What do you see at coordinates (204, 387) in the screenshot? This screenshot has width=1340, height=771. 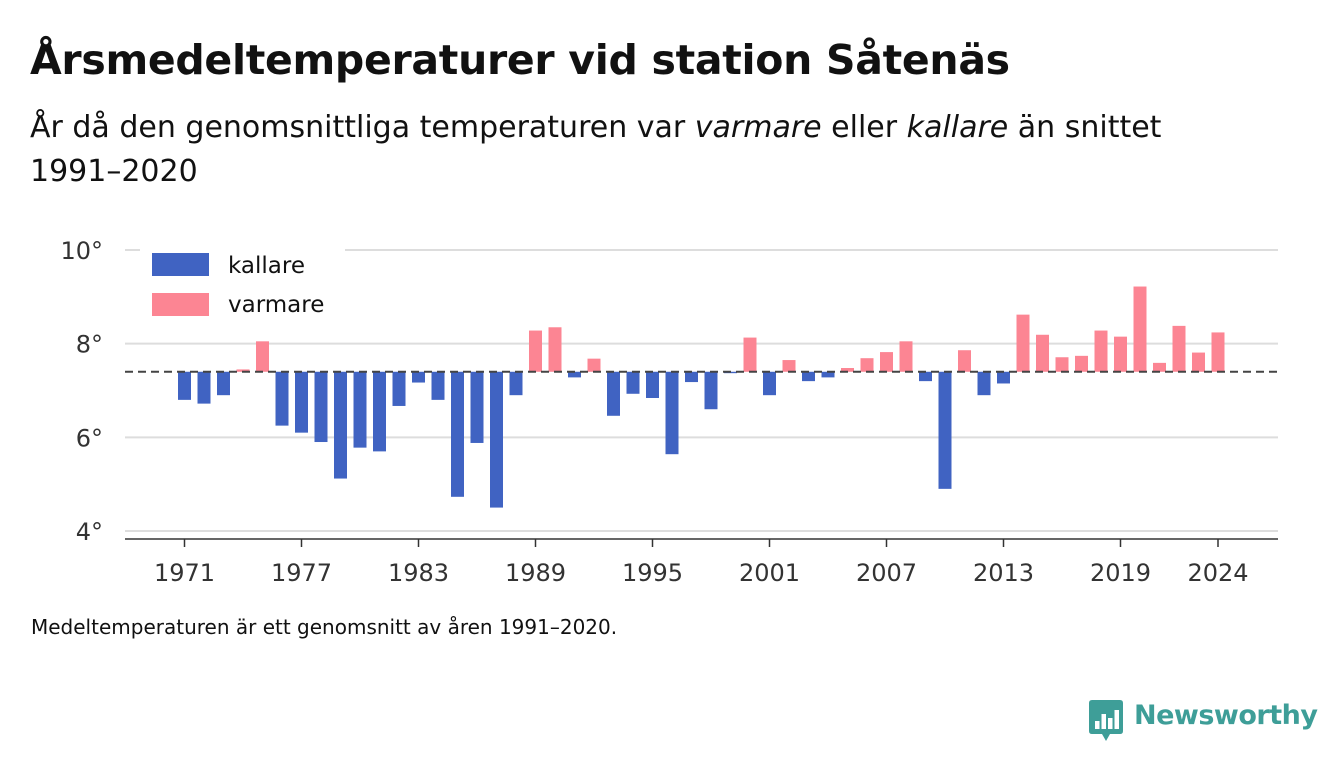 I see `bar-1972` at bounding box center [204, 387].